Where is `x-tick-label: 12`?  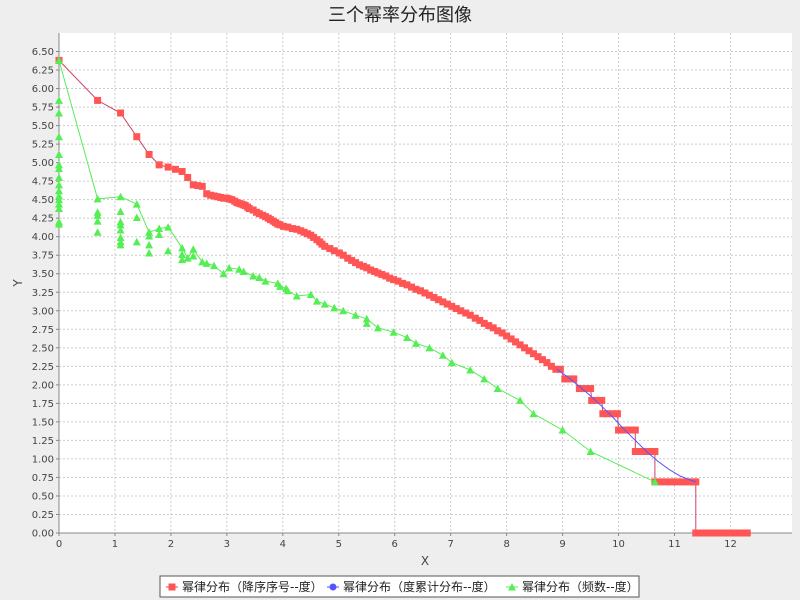 x-tick-label: 12 is located at coordinates (730, 544).